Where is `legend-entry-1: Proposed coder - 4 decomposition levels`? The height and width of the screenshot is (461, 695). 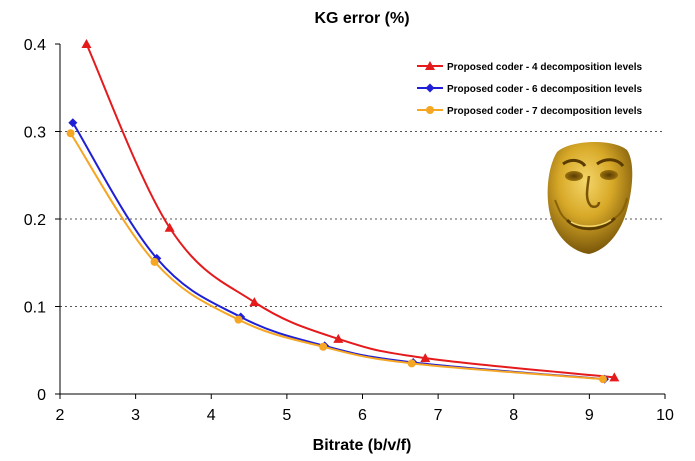 legend-entry-1: Proposed coder - 4 decomposition levels is located at coordinates (529, 67).